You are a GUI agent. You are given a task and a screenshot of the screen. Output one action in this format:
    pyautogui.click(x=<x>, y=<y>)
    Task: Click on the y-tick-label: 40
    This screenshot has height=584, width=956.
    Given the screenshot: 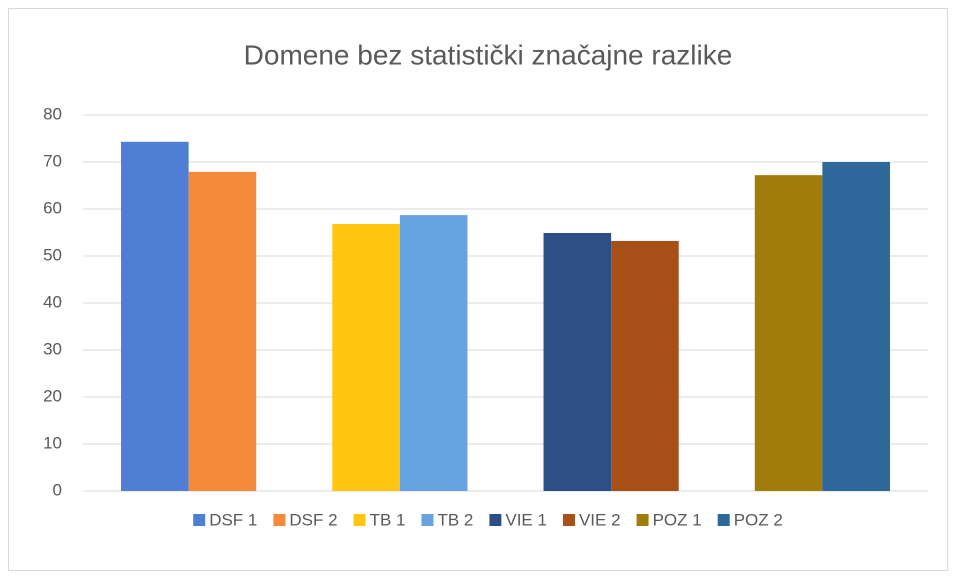 What is the action you would take?
    pyautogui.click(x=52, y=301)
    